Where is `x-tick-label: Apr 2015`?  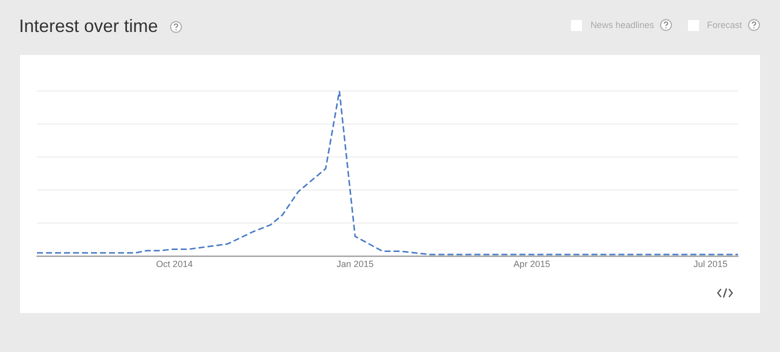
x-tick-label: Apr 2015 is located at coordinates (532, 264).